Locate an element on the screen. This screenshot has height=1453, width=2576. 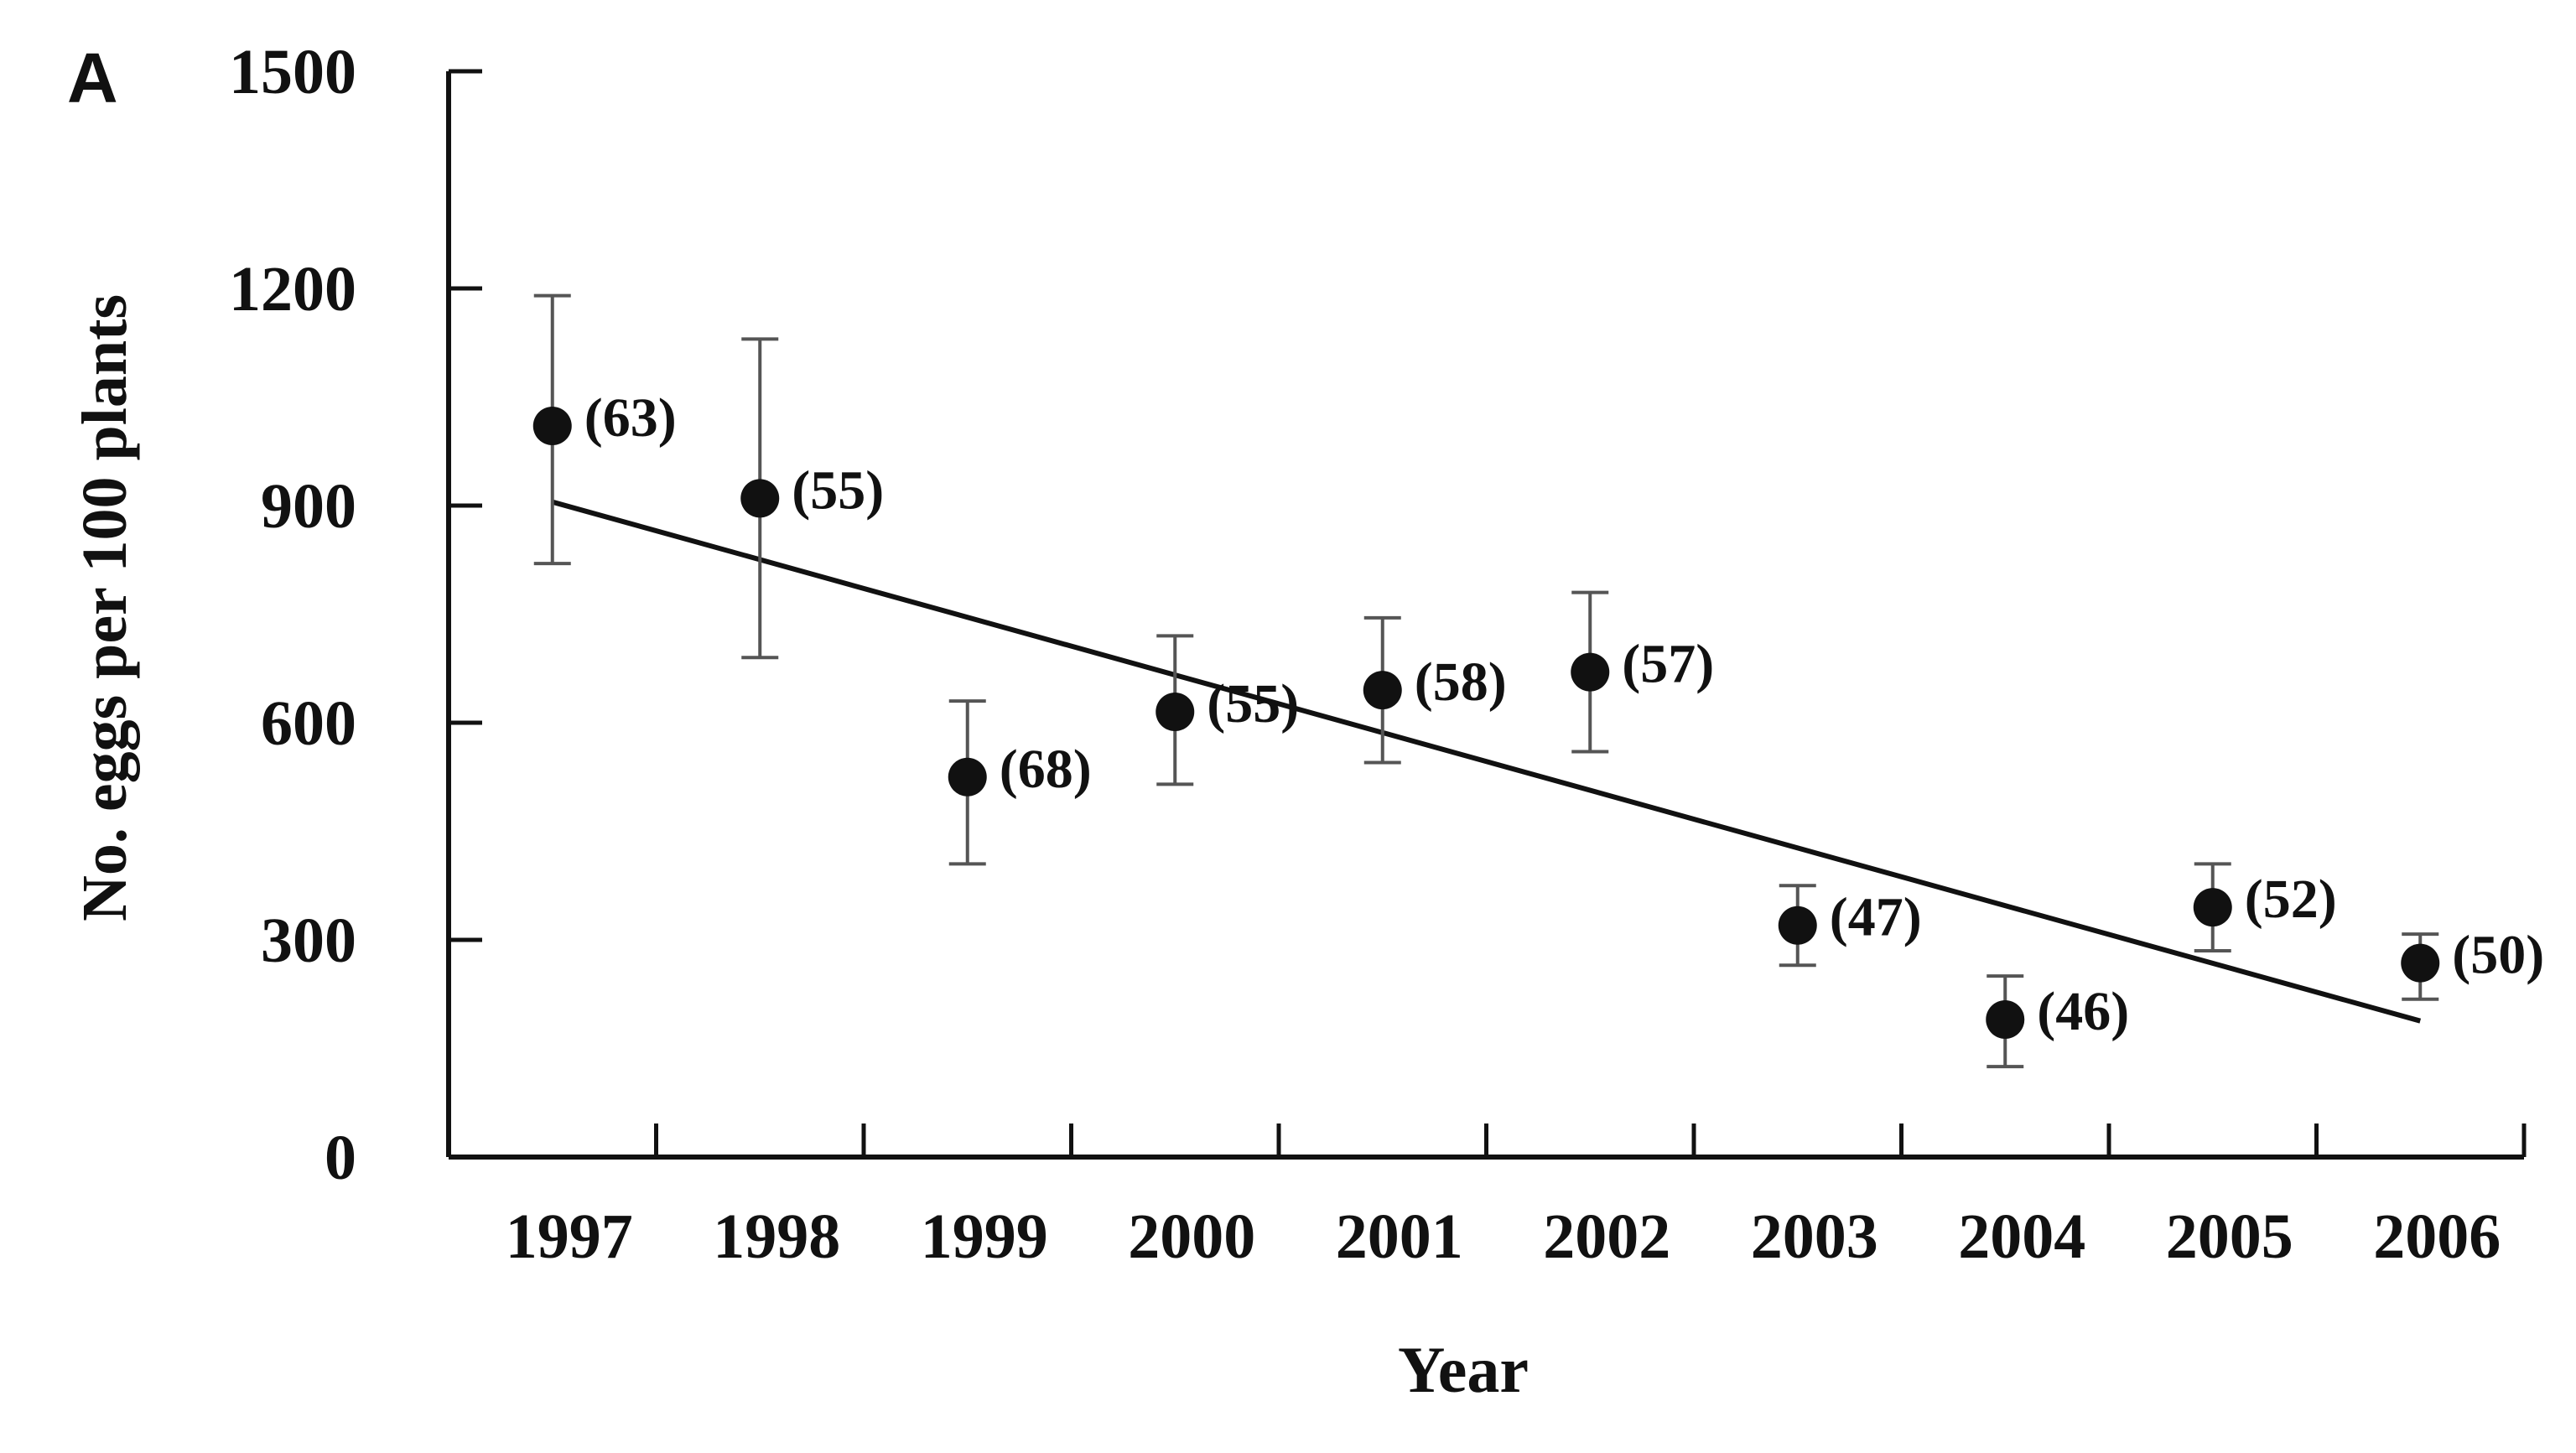
panel-label: A is located at coordinates (92, 78).